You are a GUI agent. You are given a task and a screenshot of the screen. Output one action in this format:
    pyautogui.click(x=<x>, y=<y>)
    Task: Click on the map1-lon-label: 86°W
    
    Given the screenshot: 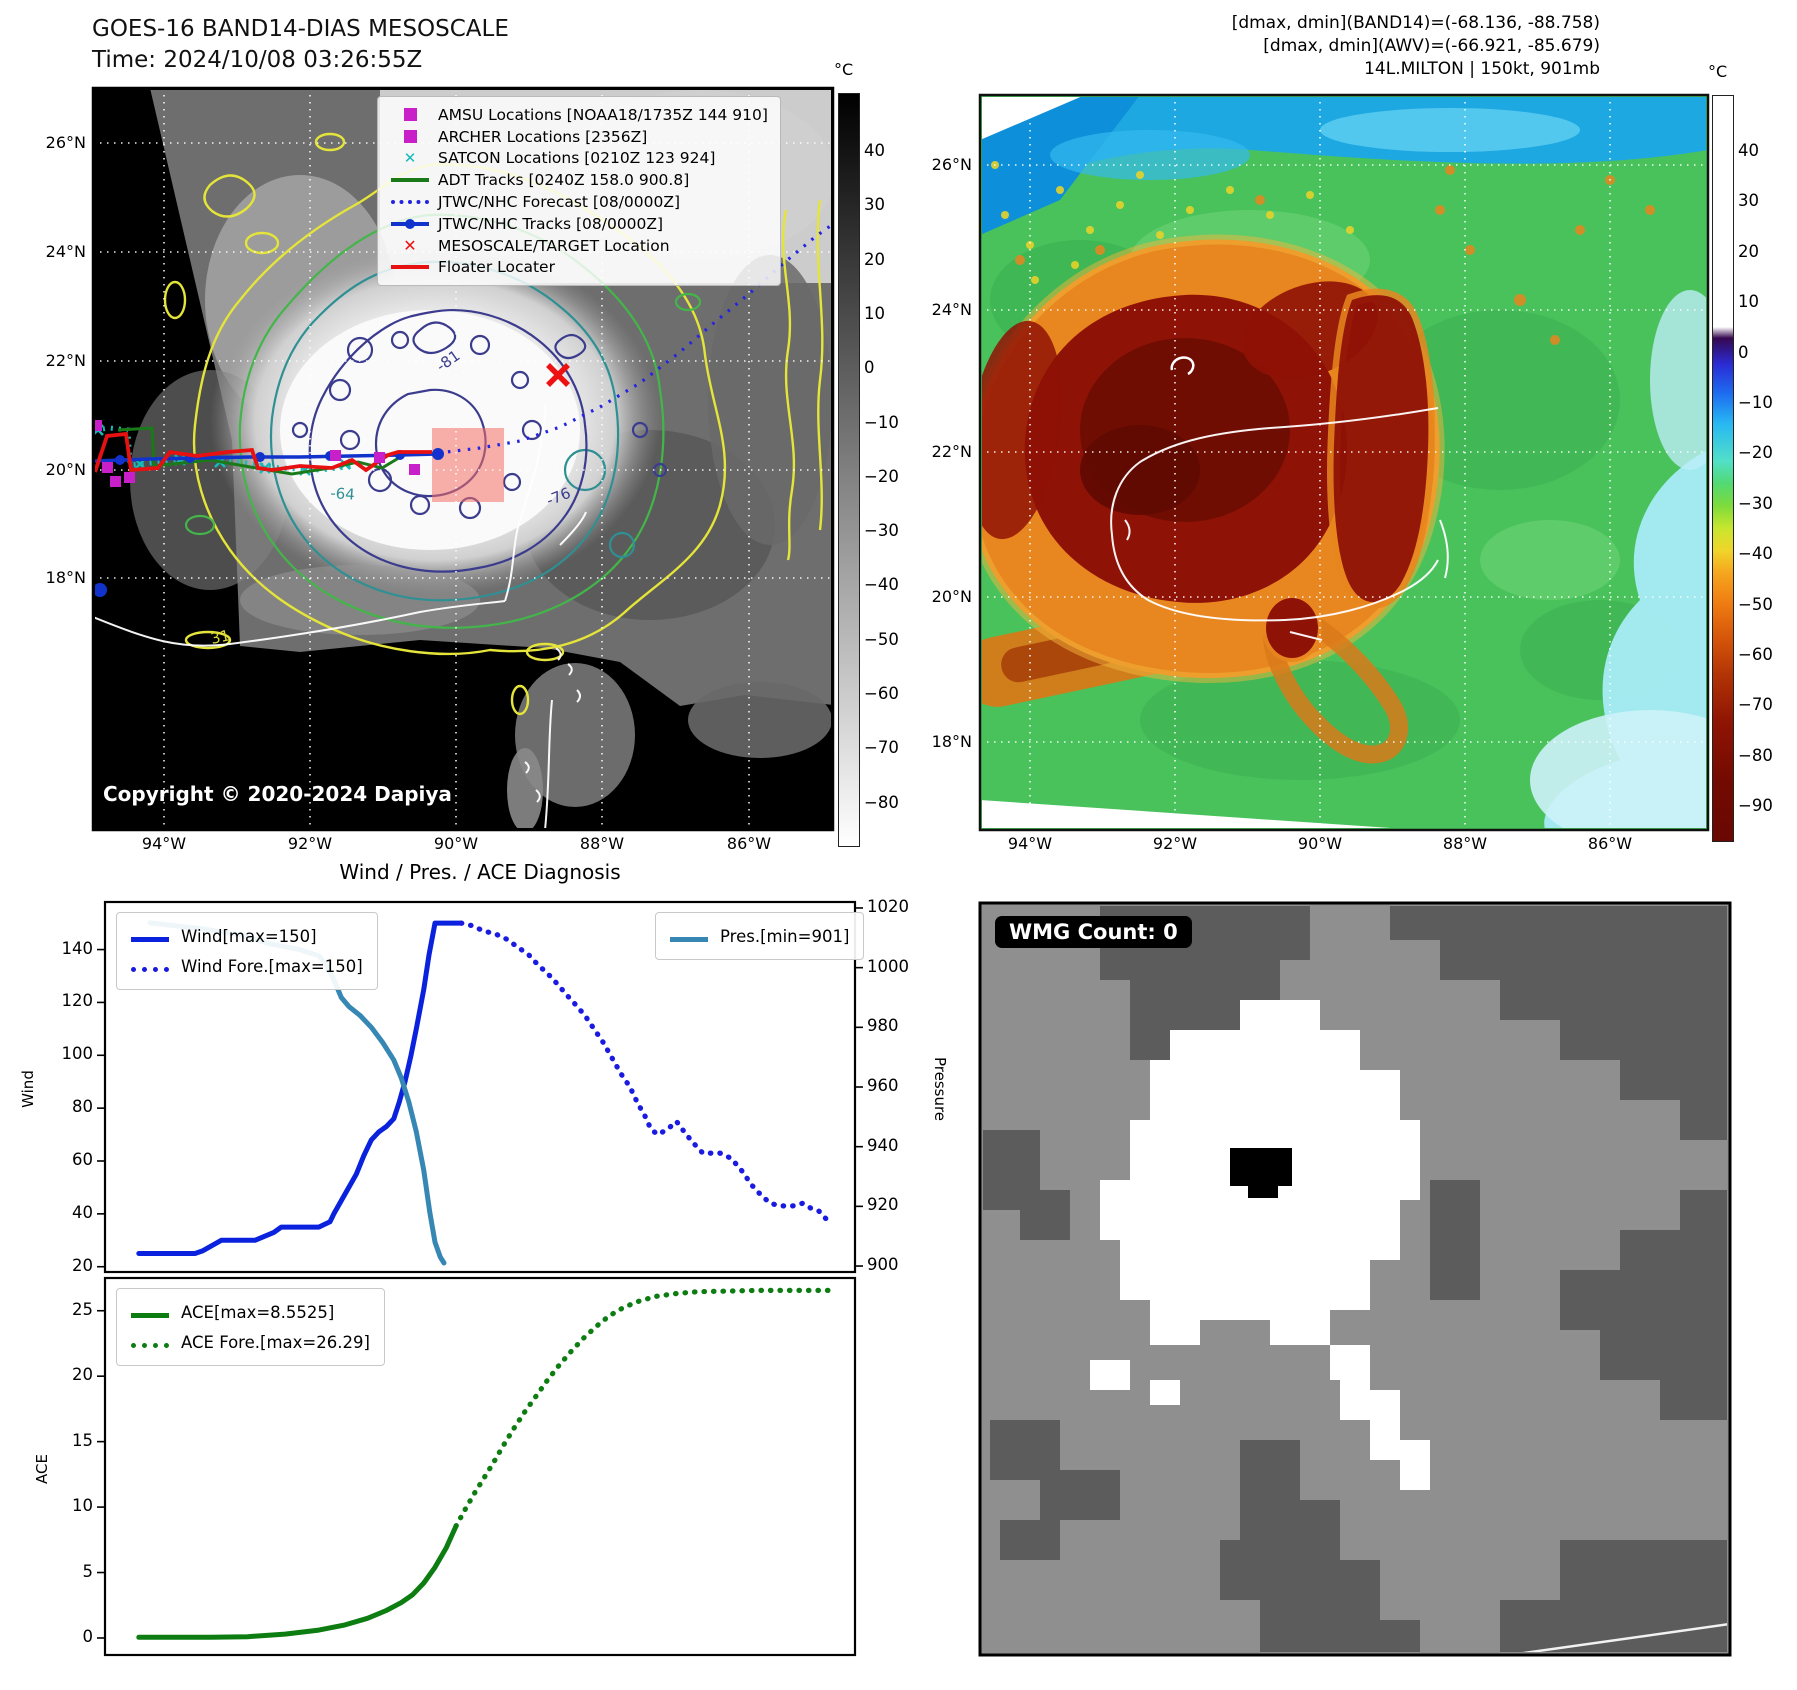 What is the action you would take?
    pyautogui.click(x=749, y=843)
    